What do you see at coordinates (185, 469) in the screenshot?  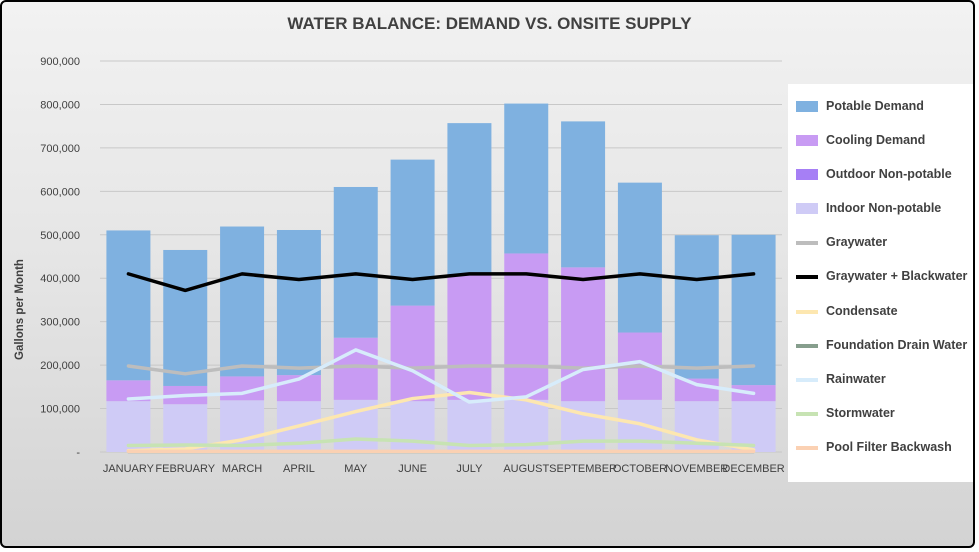 I see `x-tick-label: FEBRUARY` at bounding box center [185, 469].